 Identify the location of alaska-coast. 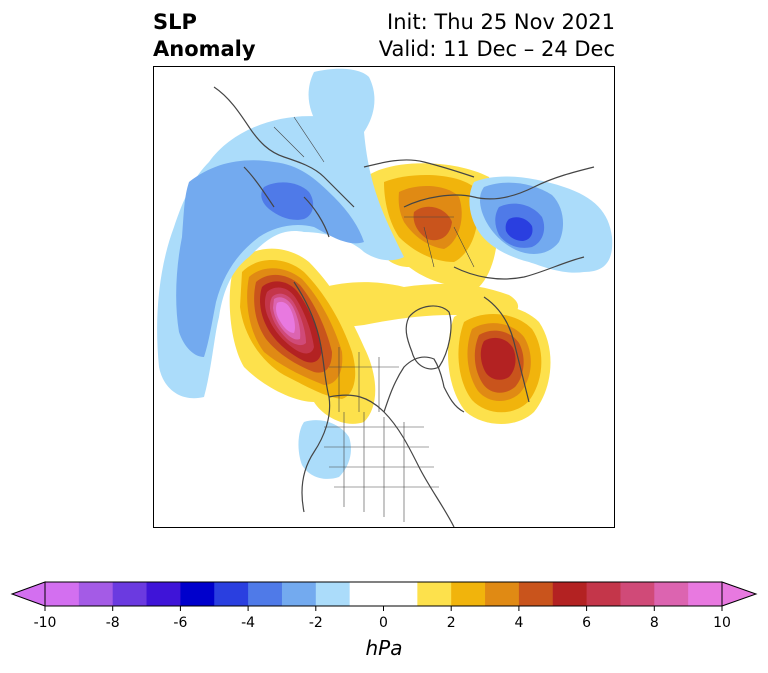
(506, 349).